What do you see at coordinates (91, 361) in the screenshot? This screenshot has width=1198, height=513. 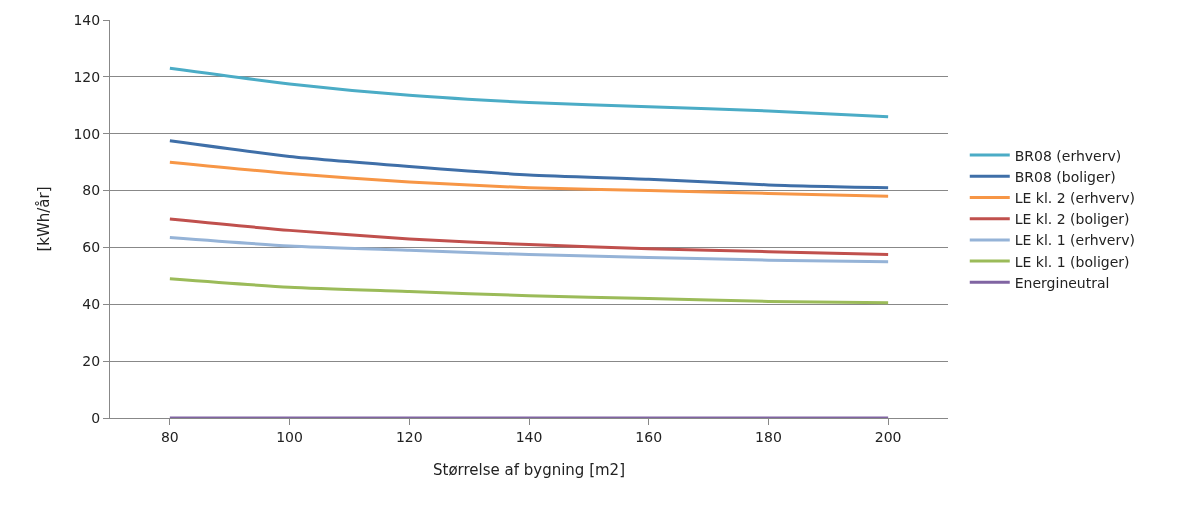 I see `y-tick-label: 20` at bounding box center [91, 361].